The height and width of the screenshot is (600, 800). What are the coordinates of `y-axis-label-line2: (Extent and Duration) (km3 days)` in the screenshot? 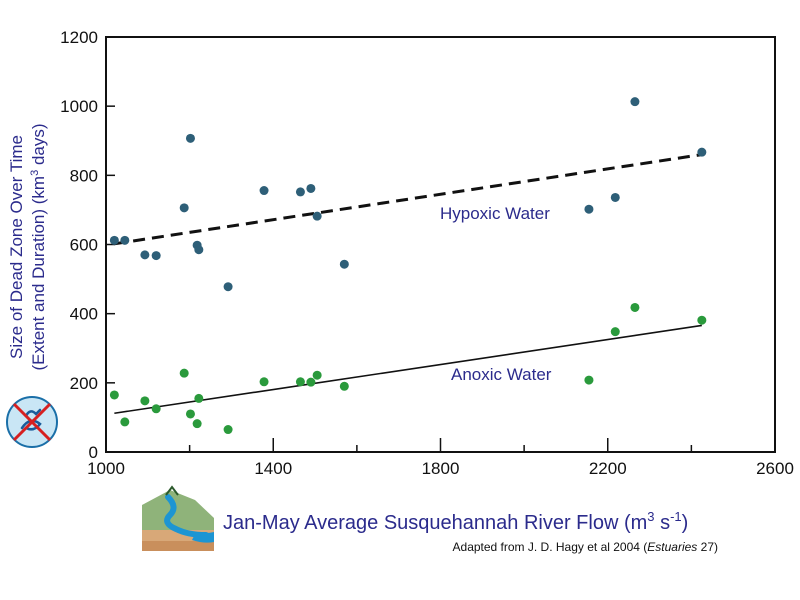 It's located at (38, 246).